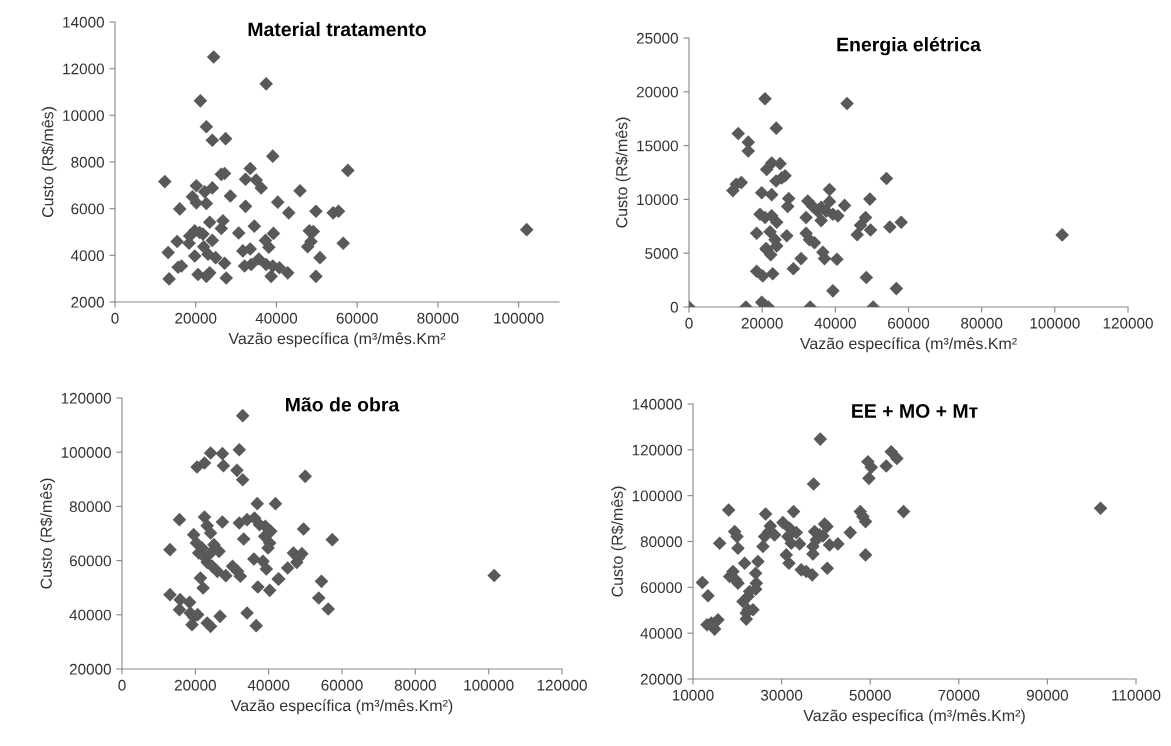  Describe the element at coordinates (661, 253) in the screenshot. I see `y-tick-label: 5000` at that location.